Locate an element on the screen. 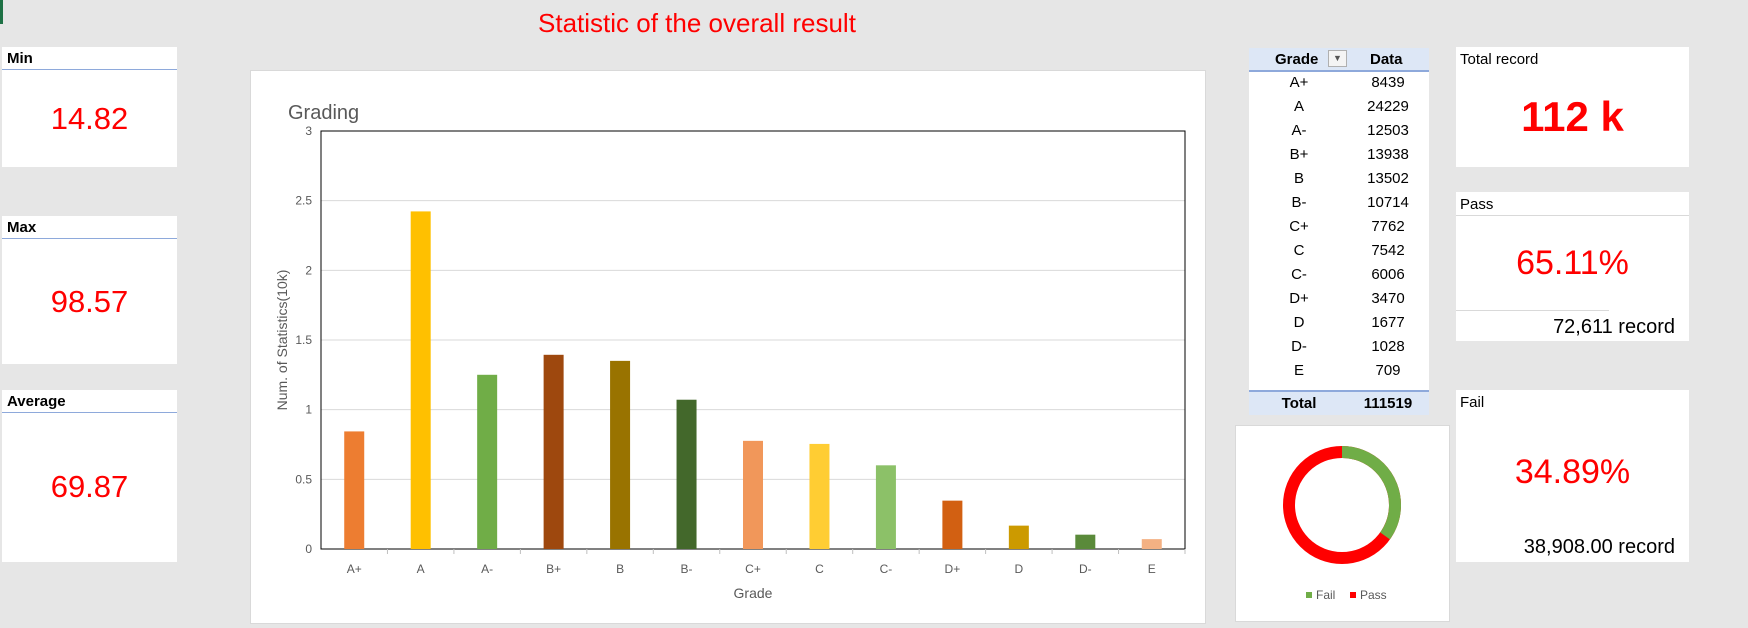  grade-cell: C- is located at coordinates (1299, 274).